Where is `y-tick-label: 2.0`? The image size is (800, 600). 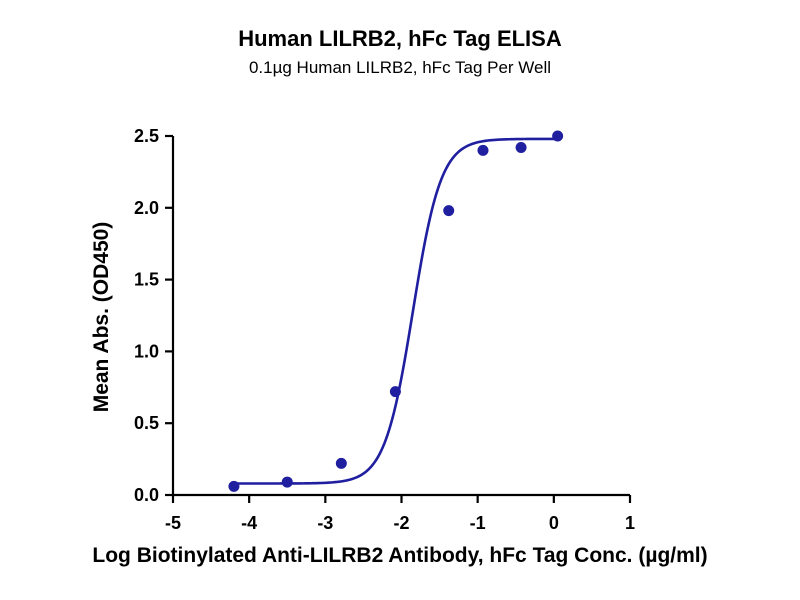
y-tick-label: 2.0 is located at coordinates (146, 208).